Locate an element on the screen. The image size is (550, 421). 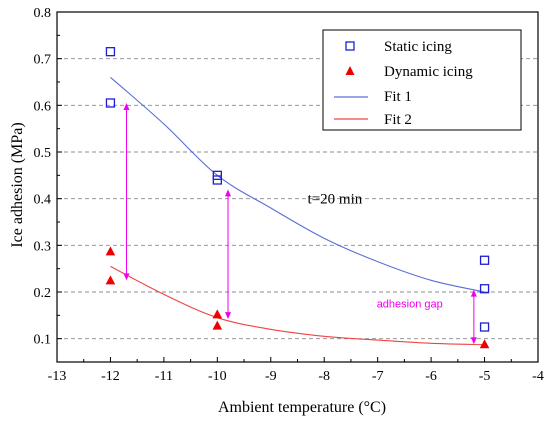
x-tick-label: -8 is located at coordinates (324, 376).